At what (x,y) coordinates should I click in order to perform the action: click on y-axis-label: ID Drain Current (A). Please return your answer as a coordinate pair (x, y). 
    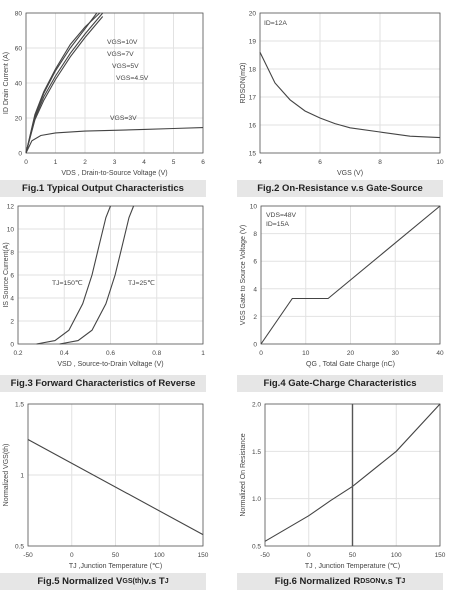
    Looking at the image, I should click on (6, 83).